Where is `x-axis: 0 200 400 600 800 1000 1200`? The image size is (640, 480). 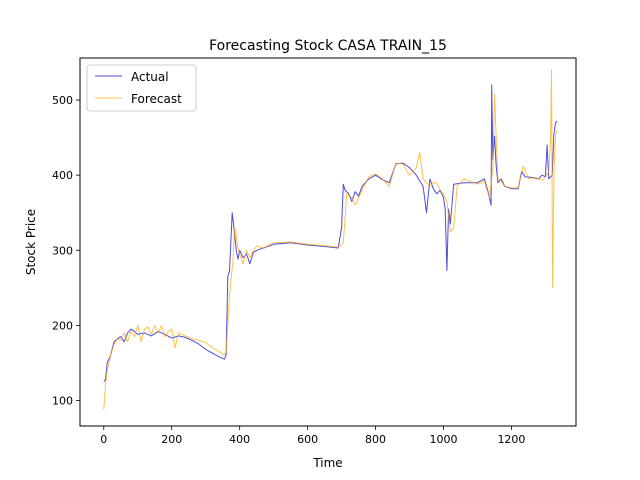
x-axis: 0 200 400 600 800 1000 1200 is located at coordinates (312, 436).